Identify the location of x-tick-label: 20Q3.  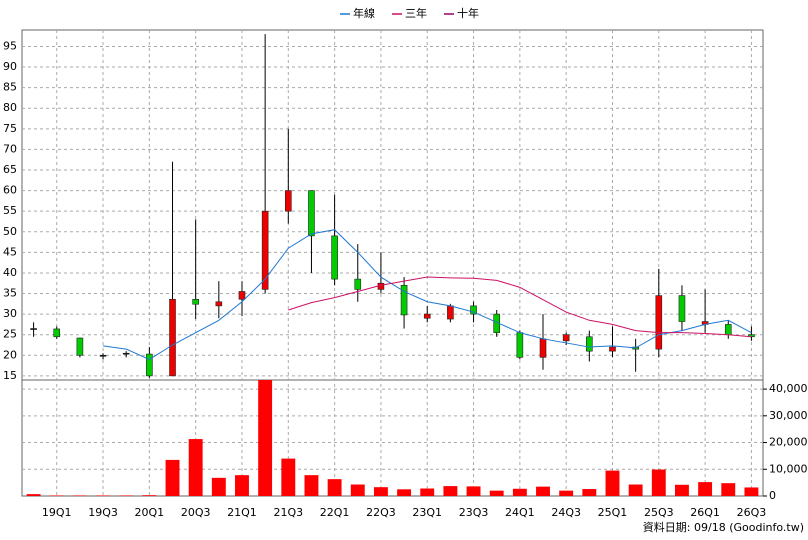
(196, 512).